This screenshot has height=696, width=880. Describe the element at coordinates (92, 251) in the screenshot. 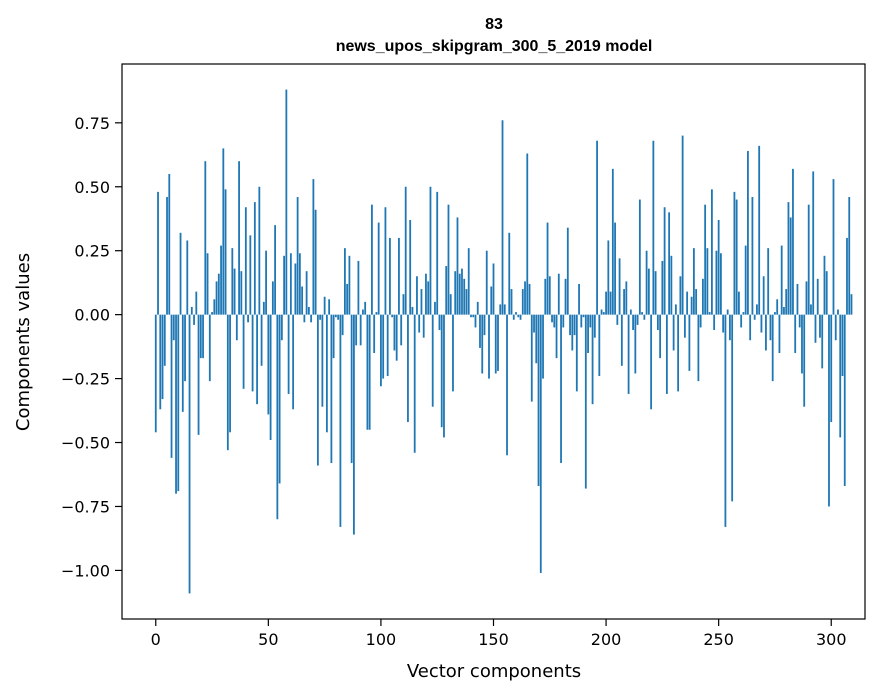

I see `y-tick-label: 0.25` at that location.